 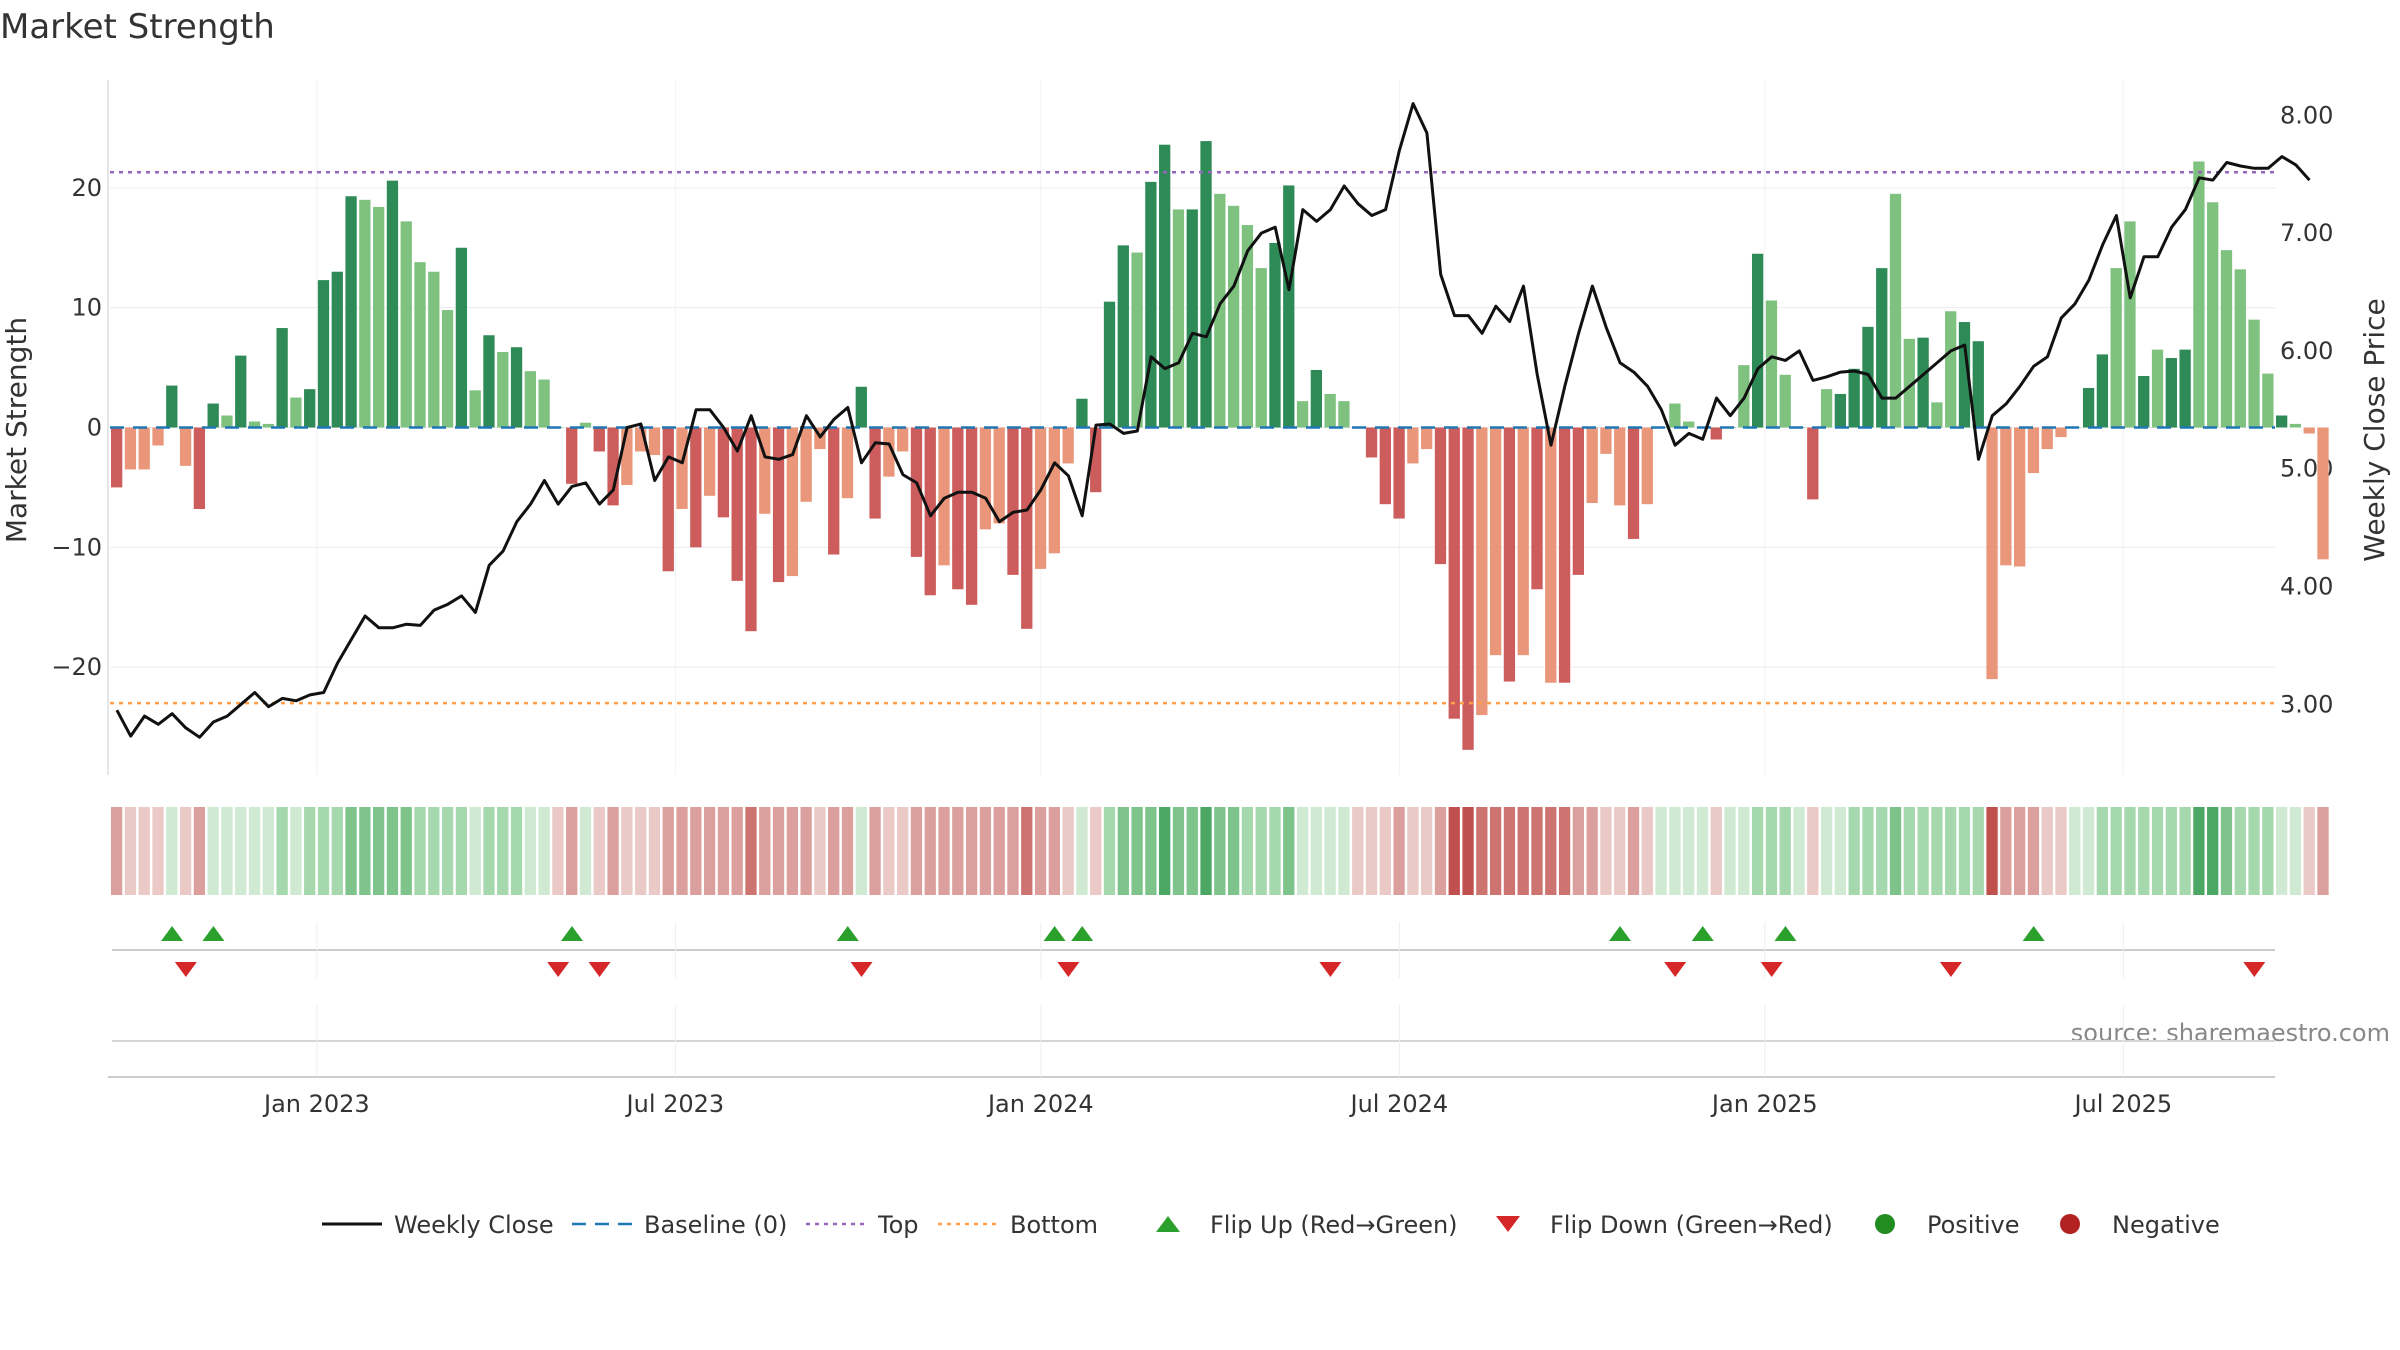 What do you see at coordinates (2306, 233) in the screenshot?
I see `y2-tick-label: 7.00` at bounding box center [2306, 233].